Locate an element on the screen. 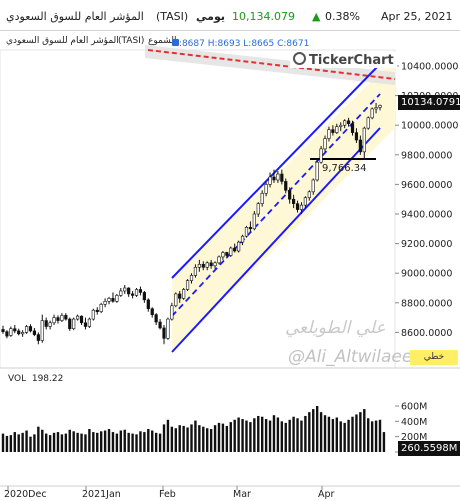  price-tick-label: 9200.0000 is located at coordinates (426, 244).